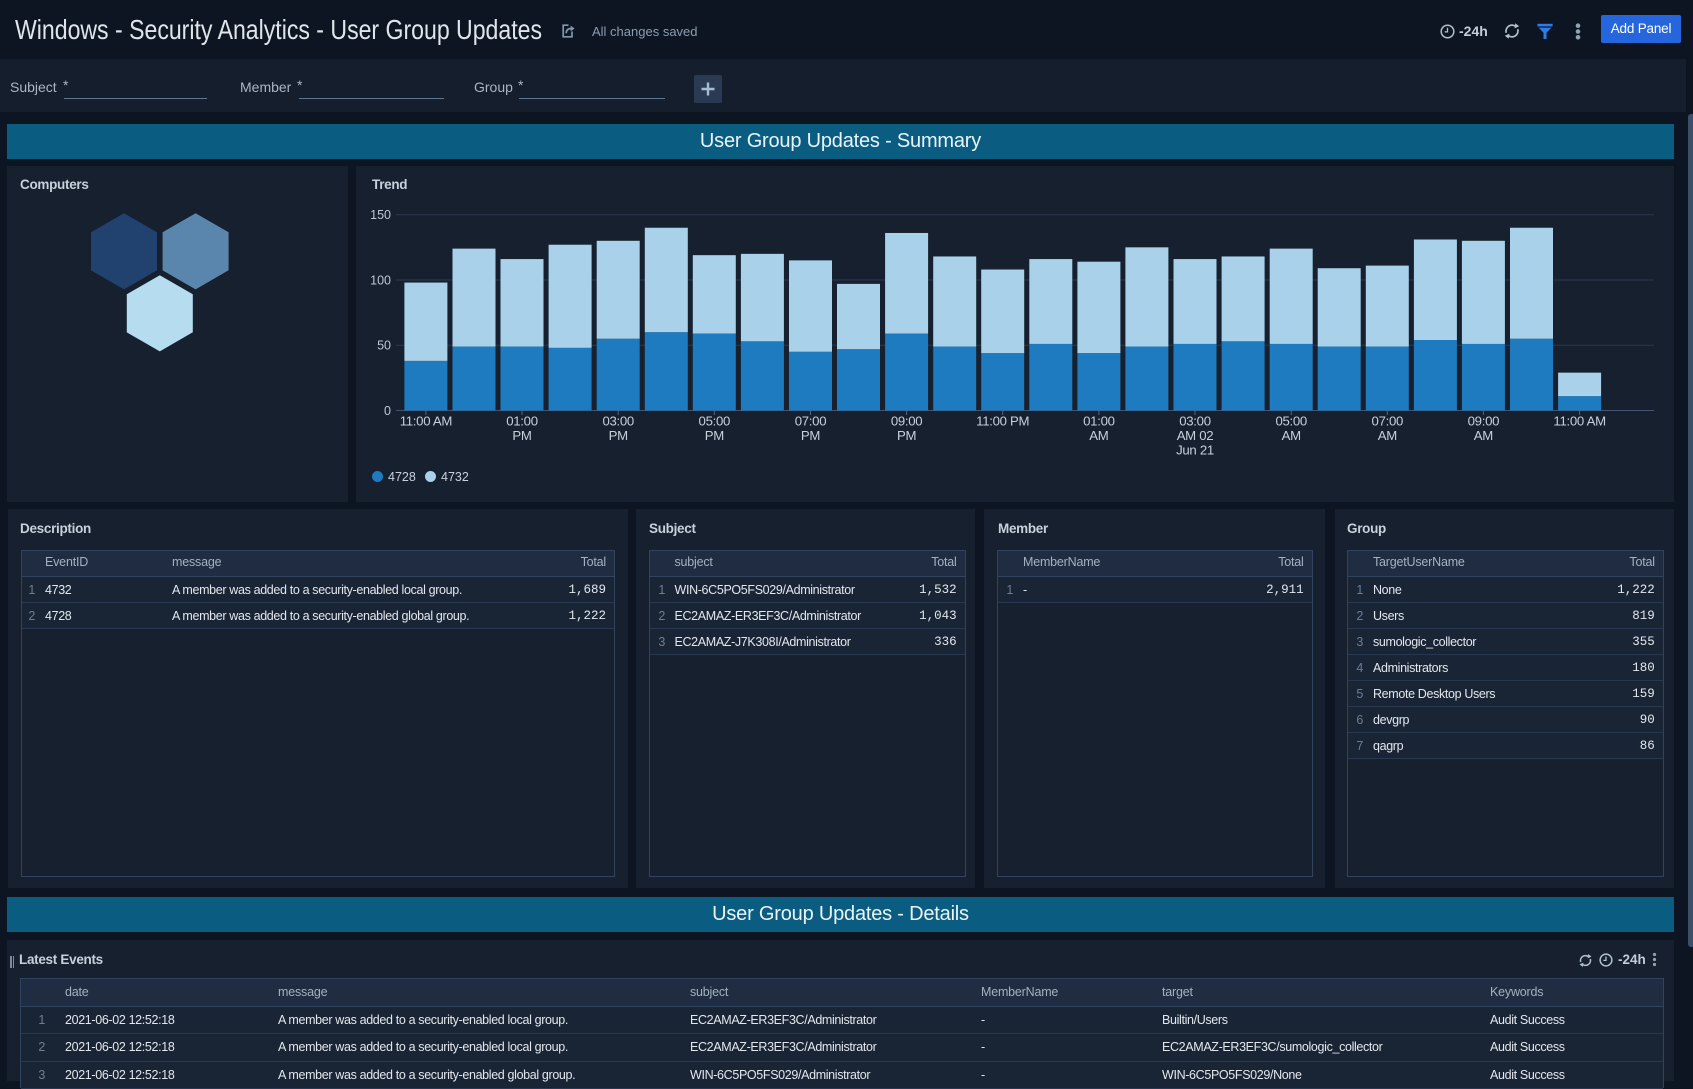 The height and width of the screenshot is (1089, 1693). What do you see at coordinates (1002, 421) in the screenshot?
I see `svg-text: 11:00 PM` at bounding box center [1002, 421].